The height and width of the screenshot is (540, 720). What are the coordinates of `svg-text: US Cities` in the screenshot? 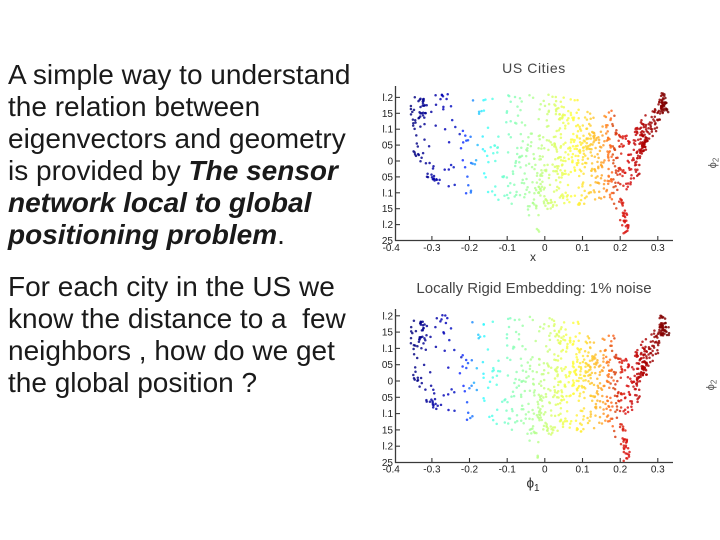 It's located at (534, 68).